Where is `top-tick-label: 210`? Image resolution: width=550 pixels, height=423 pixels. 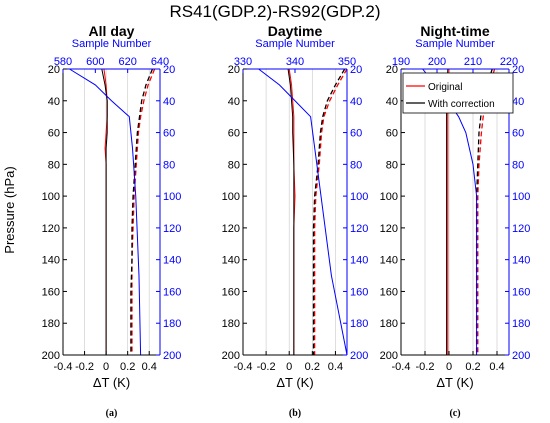 top-tick-label: 210 is located at coordinates (473, 62).